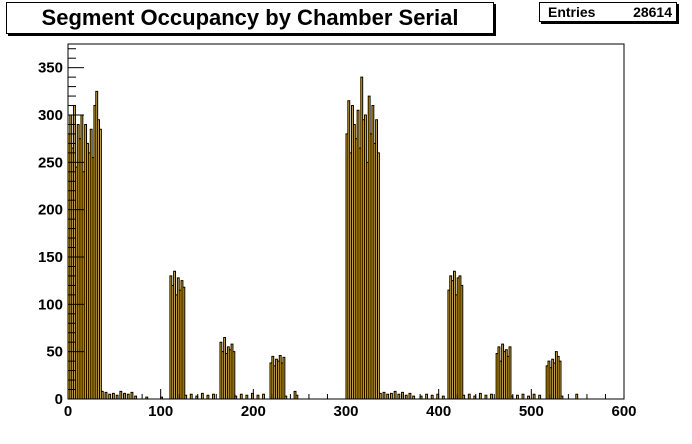 The height and width of the screenshot is (444, 692). Describe the element at coordinates (345, 411) in the screenshot. I see `x-tick-label: 300` at that location.